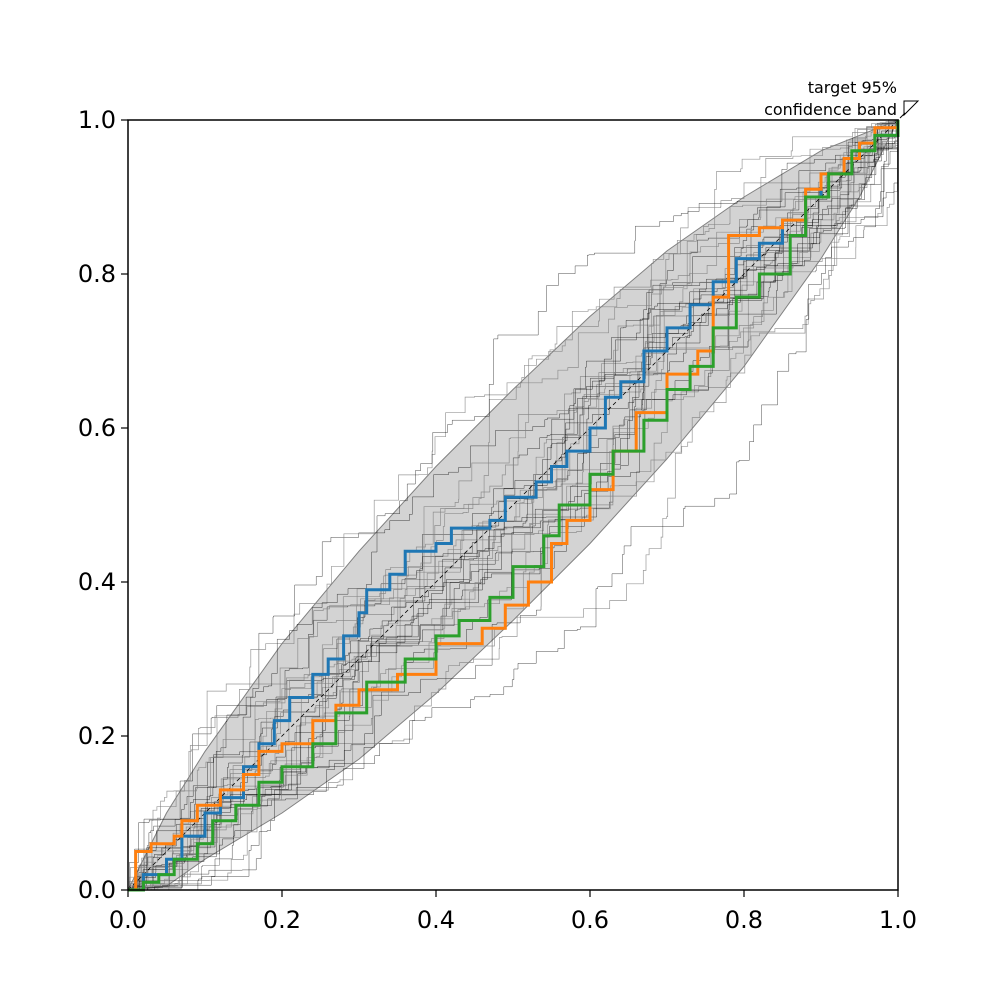  Describe the element at coordinates (282, 920) in the screenshot. I see `x-tick-label: 0.2` at that location.